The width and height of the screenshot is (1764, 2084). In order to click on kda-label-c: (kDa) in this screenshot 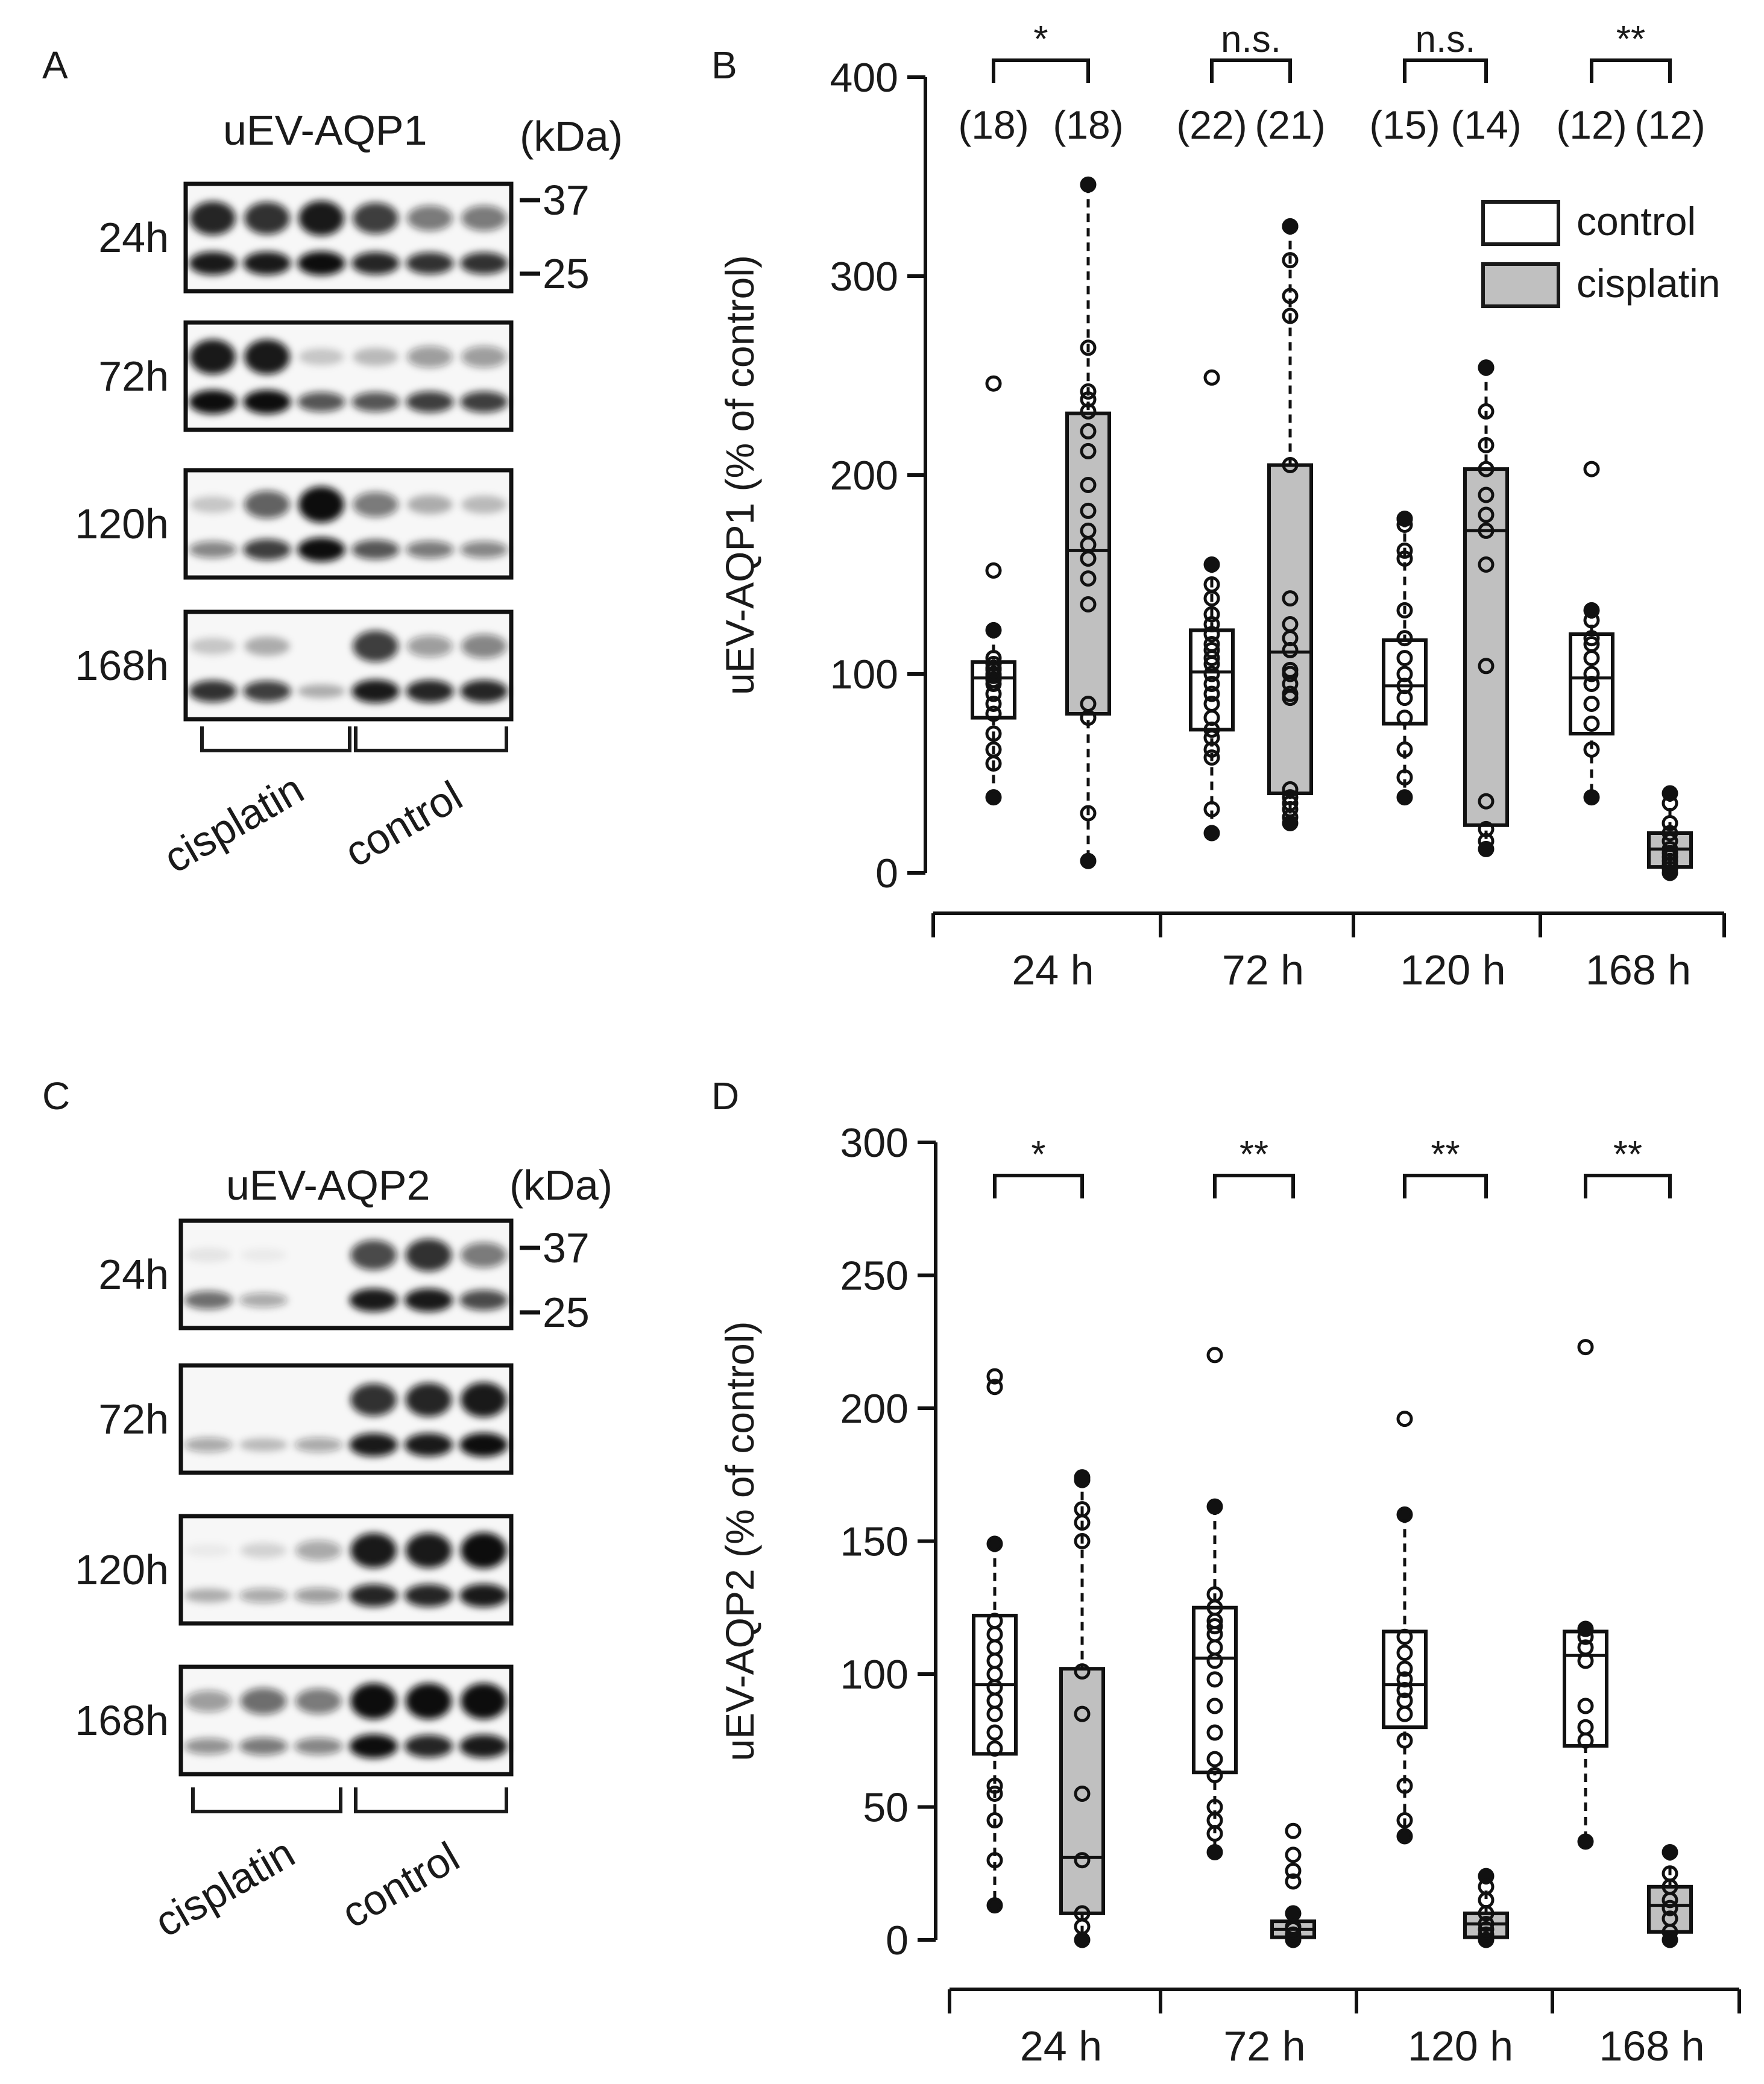, I will do `click(561, 1185)`.